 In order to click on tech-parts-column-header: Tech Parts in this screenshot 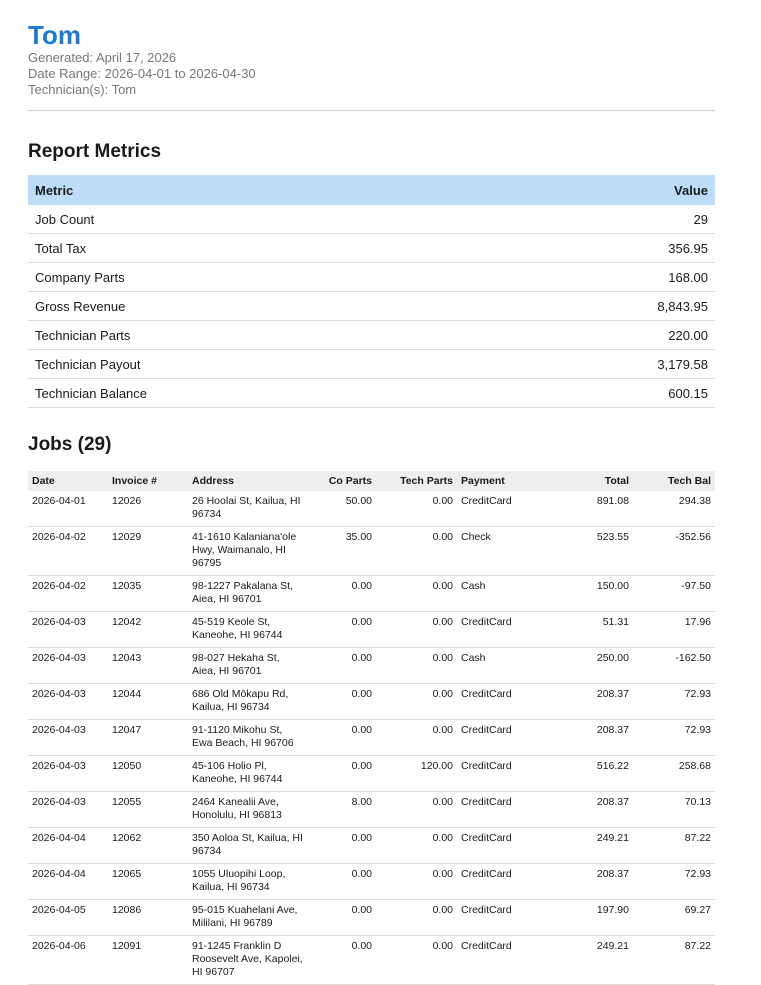, I will do `click(416, 481)`.